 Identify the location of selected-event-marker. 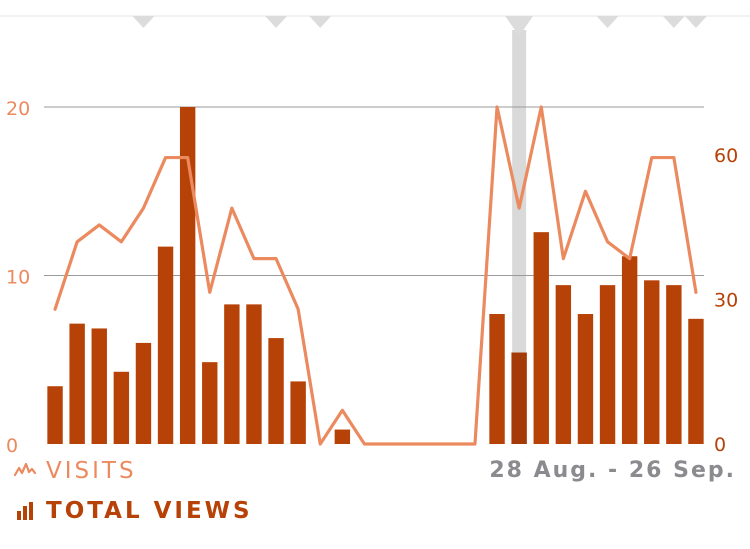
(519, 26).